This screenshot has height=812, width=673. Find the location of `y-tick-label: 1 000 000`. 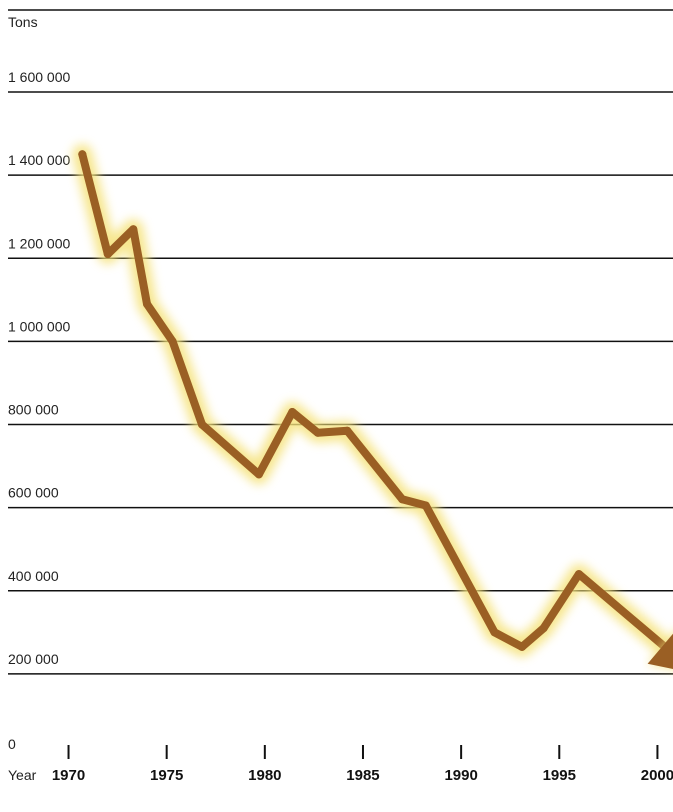

y-tick-label: 1 000 000 is located at coordinates (39, 326).